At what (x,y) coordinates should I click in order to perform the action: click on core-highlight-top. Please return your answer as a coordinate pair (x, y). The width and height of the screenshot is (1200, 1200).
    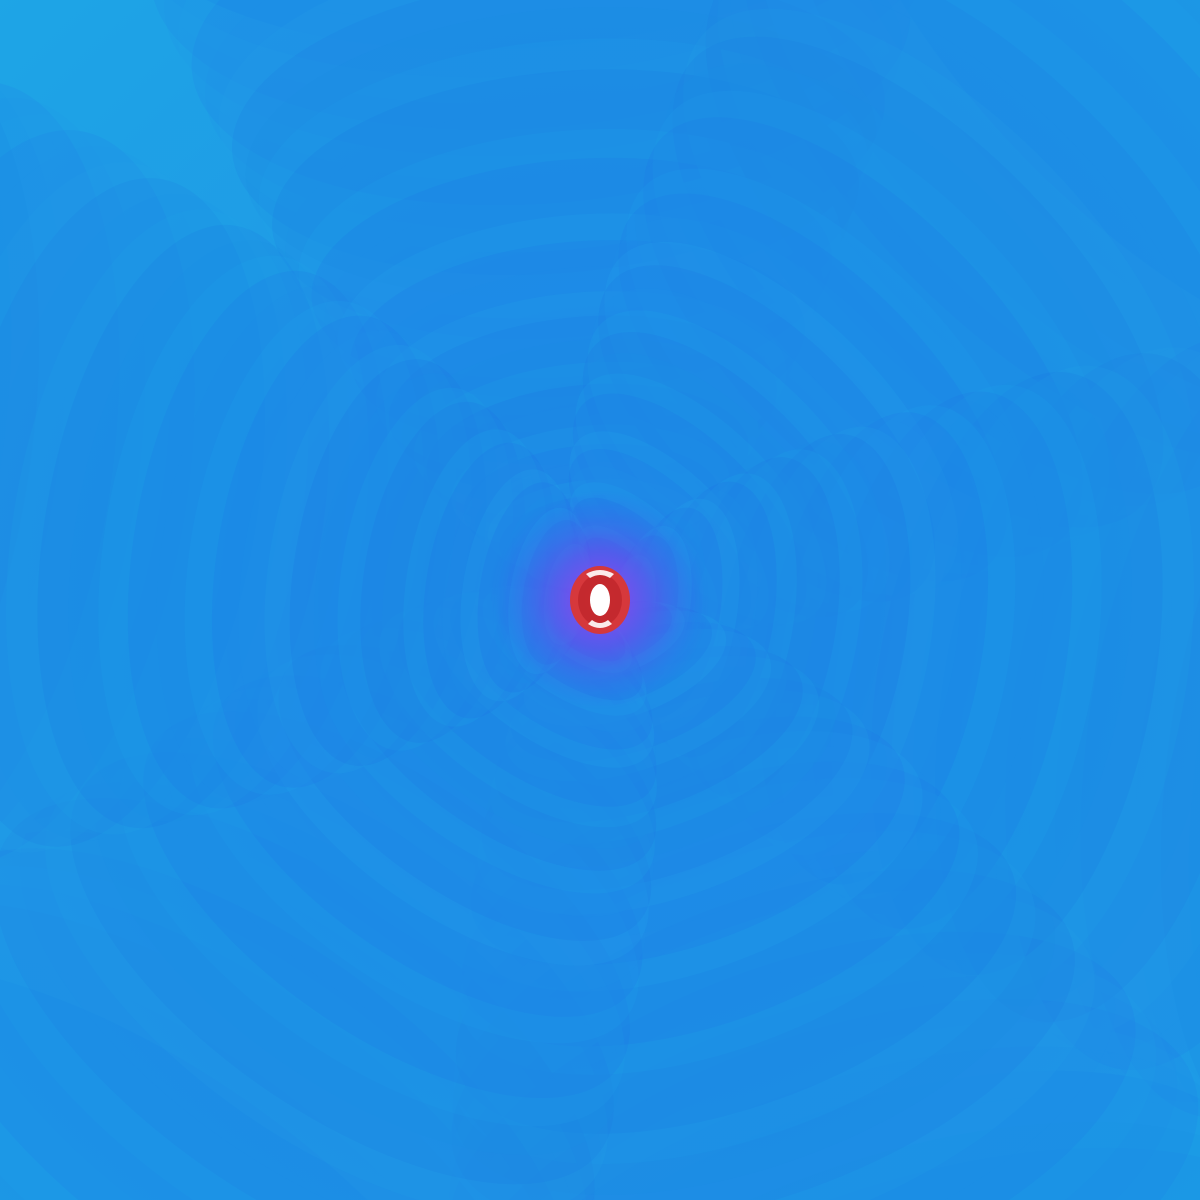
    Looking at the image, I should click on (600, 574).